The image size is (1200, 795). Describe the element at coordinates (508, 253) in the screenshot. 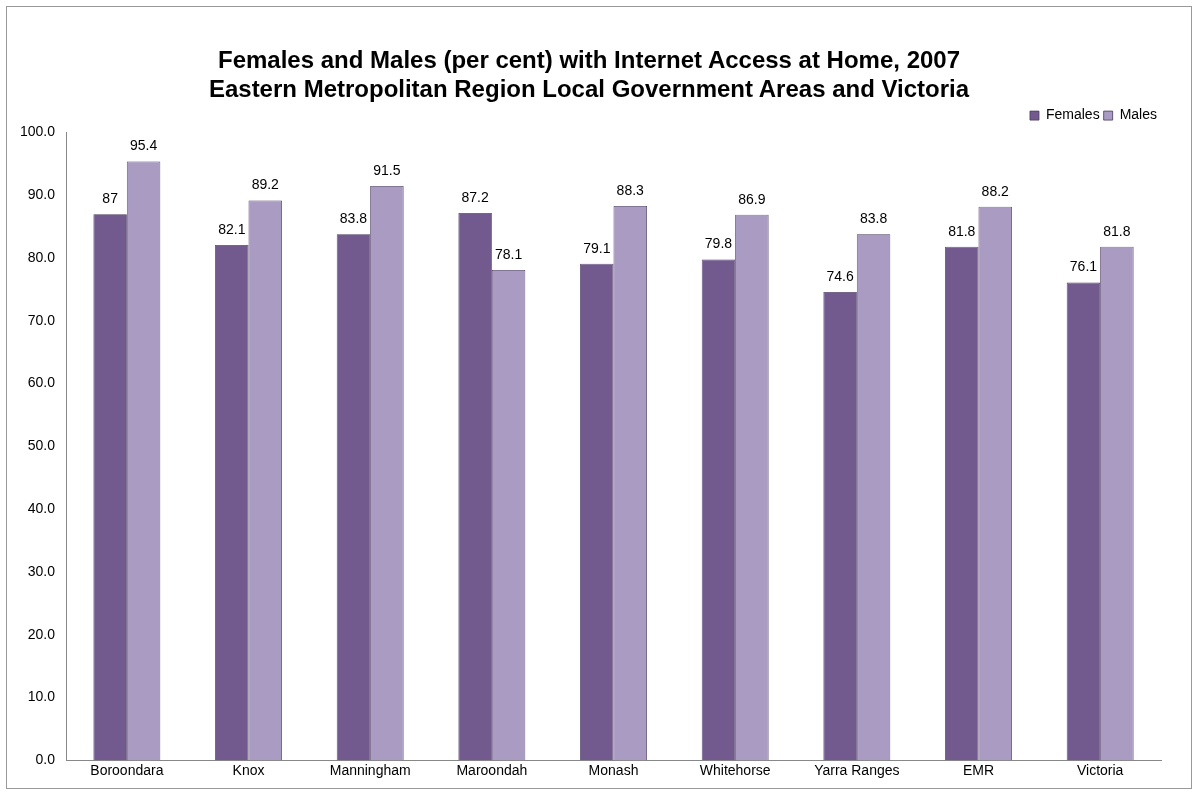

I see `data-label: 78.1` at that location.